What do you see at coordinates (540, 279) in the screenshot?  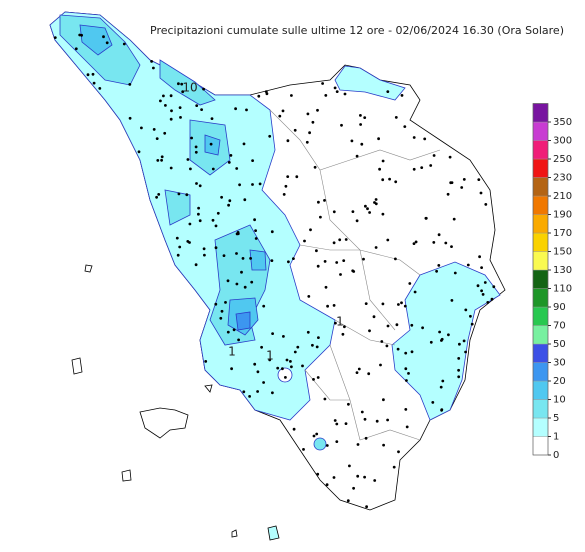 I see `legend-frame` at bounding box center [540, 279].